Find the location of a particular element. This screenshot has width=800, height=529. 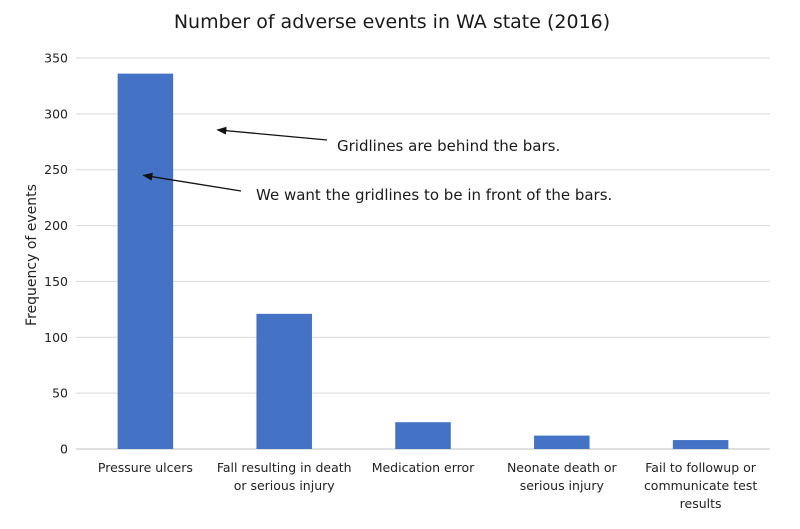

y-axis-label: Frequency of events is located at coordinates (32, 255).